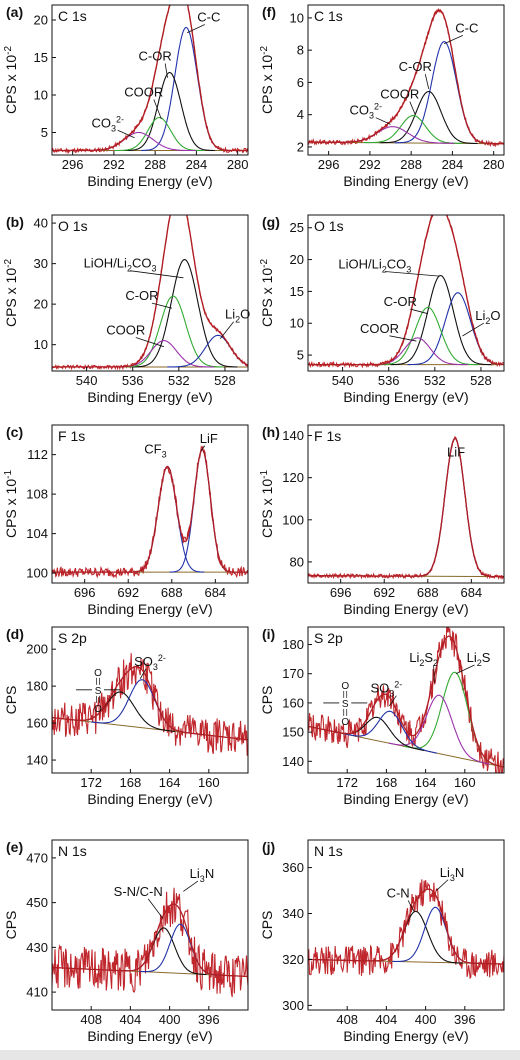 The image size is (520, 1060). What do you see at coordinates (435, 380) in the screenshot?
I see `x-tick-label: 532` at bounding box center [435, 380].